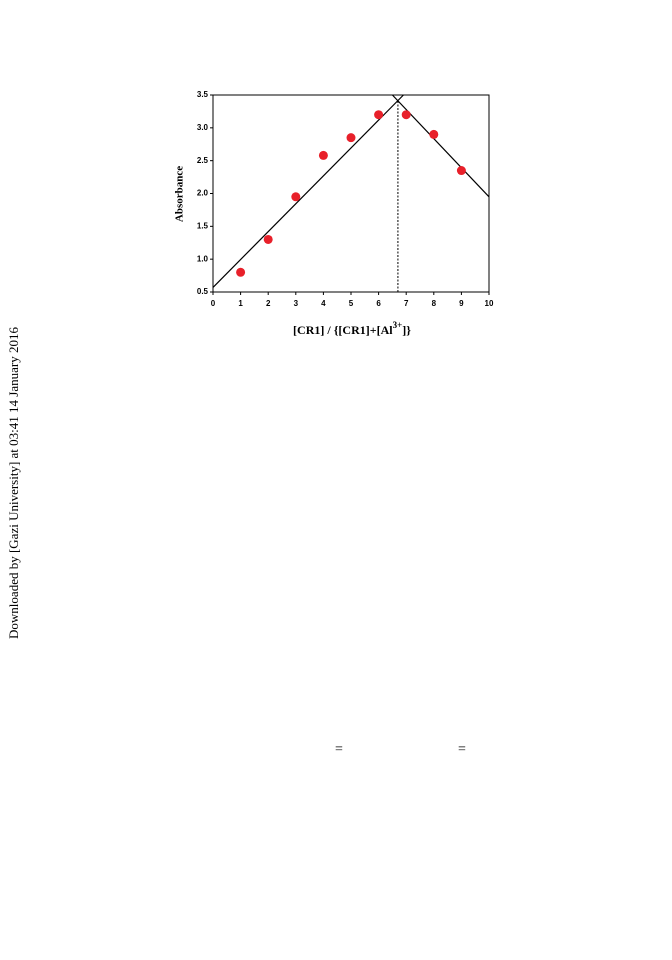 The height and width of the screenshot is (960, 672). Describe the element at coordinates (308, 191) in the screenshot. I see `fit-line` at that location.